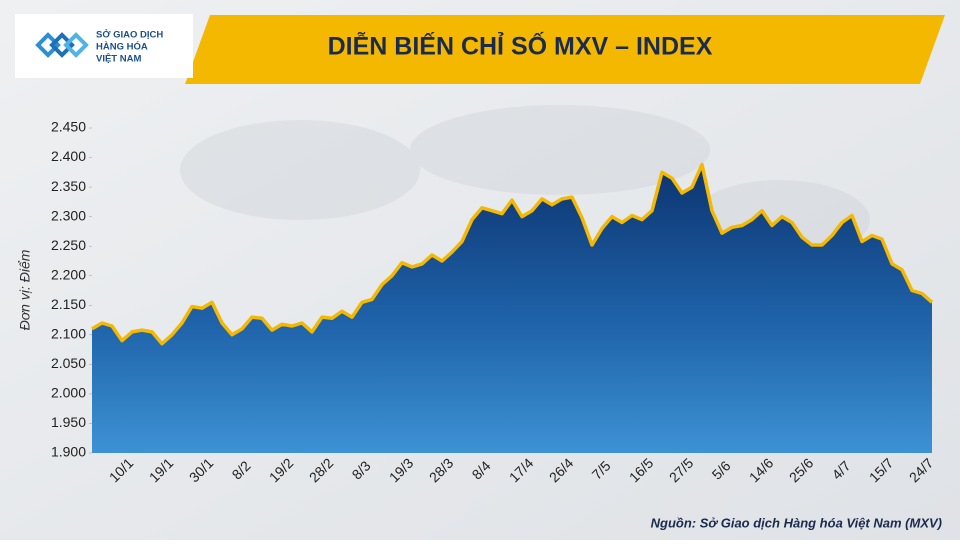 This screenshot has height=545, width=960. I want to click on logo-mark, so click(62, 45).